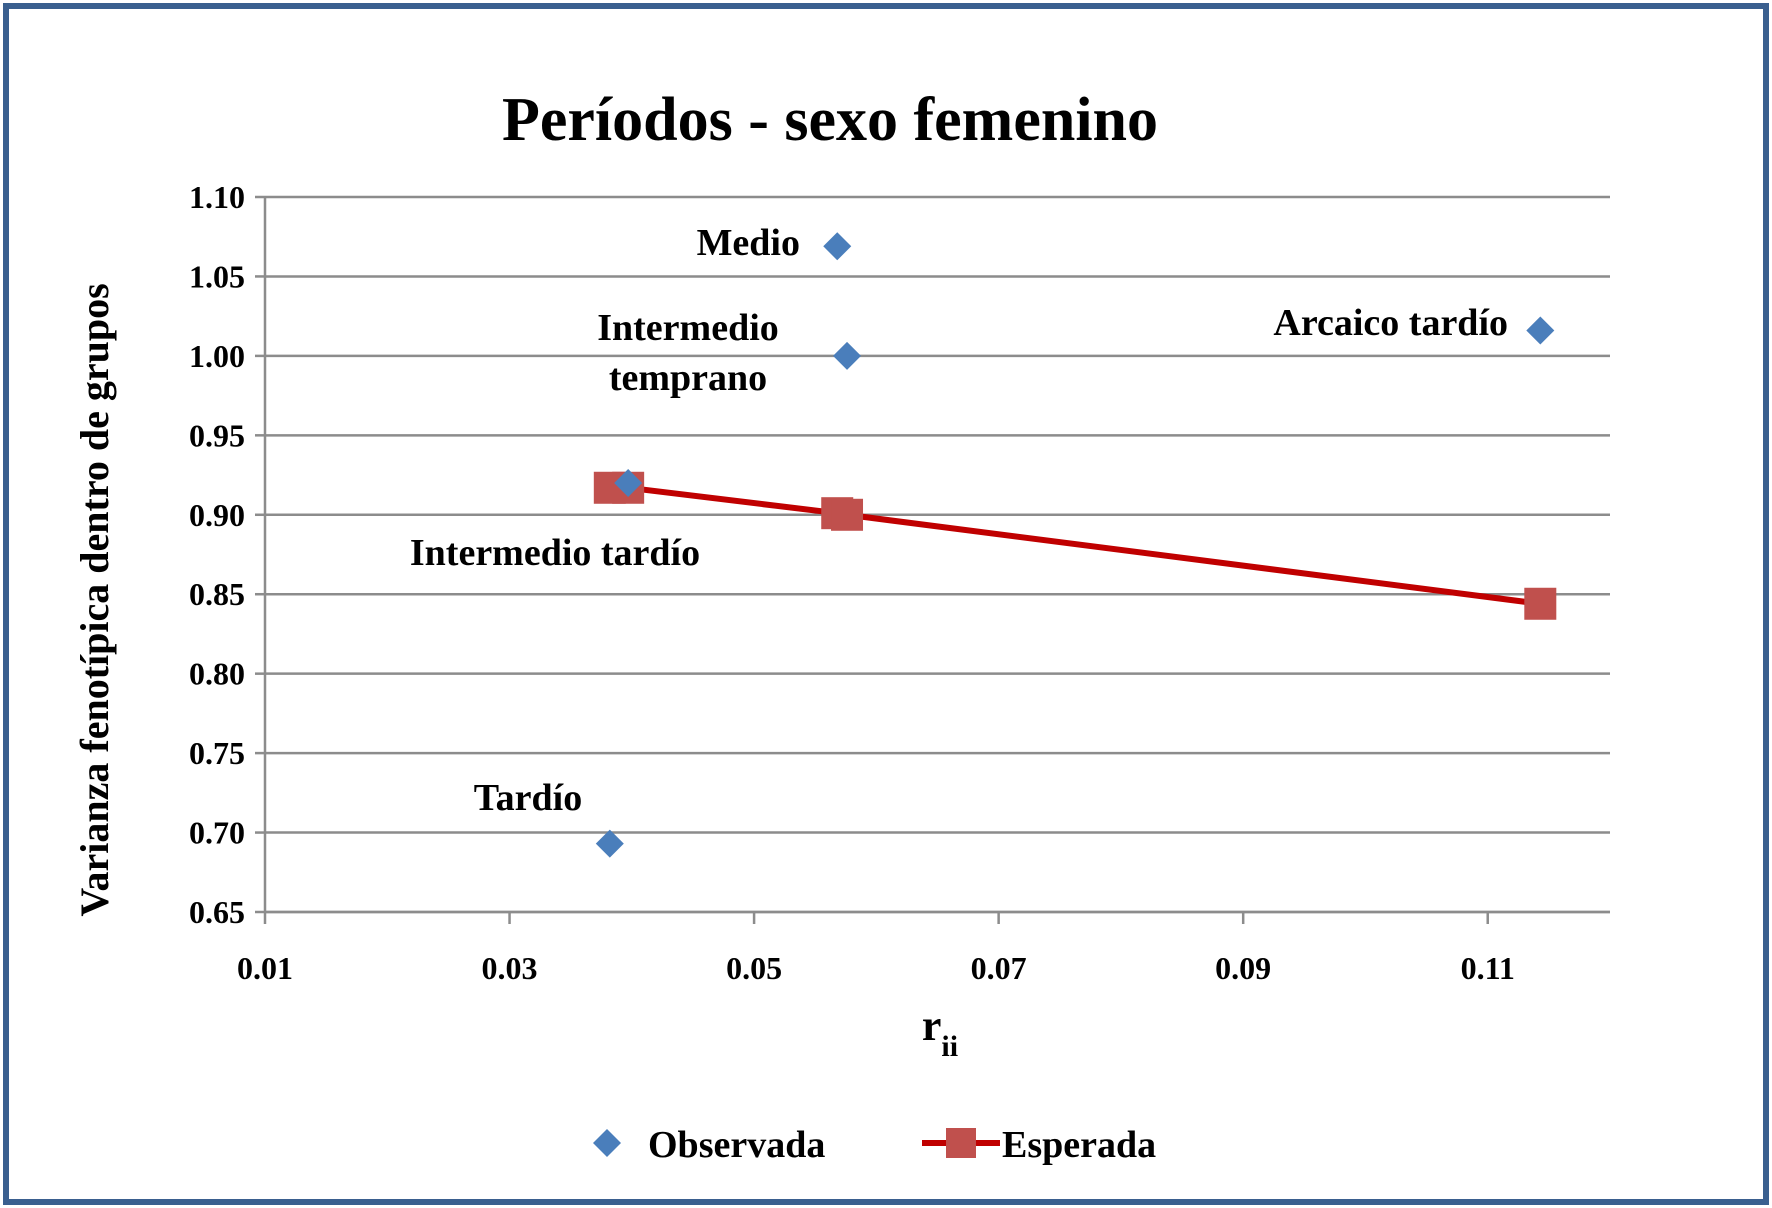 The width and height of the screenshot is (1772, 1208). Describe the element at coordinates (217, 594) in the screenshot. I see `y-tick-label: 0.85` at that location.